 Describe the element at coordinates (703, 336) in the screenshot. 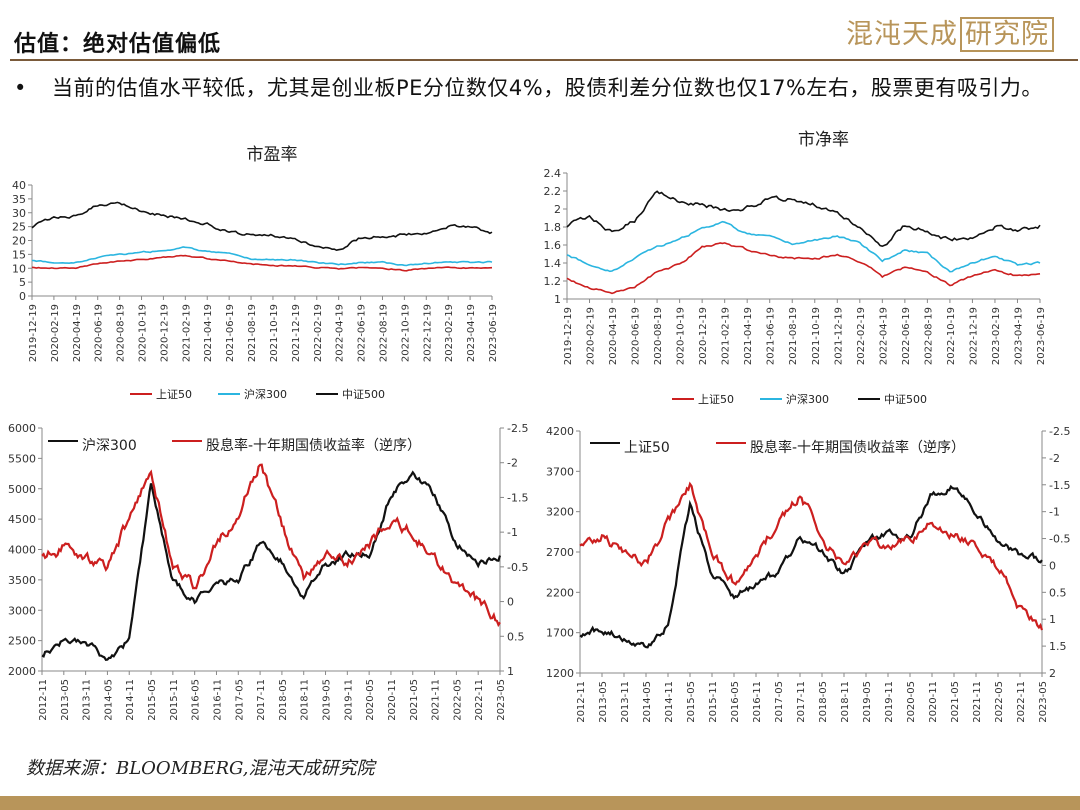

I see `x-tick-label: 2020-12-19` at that location.